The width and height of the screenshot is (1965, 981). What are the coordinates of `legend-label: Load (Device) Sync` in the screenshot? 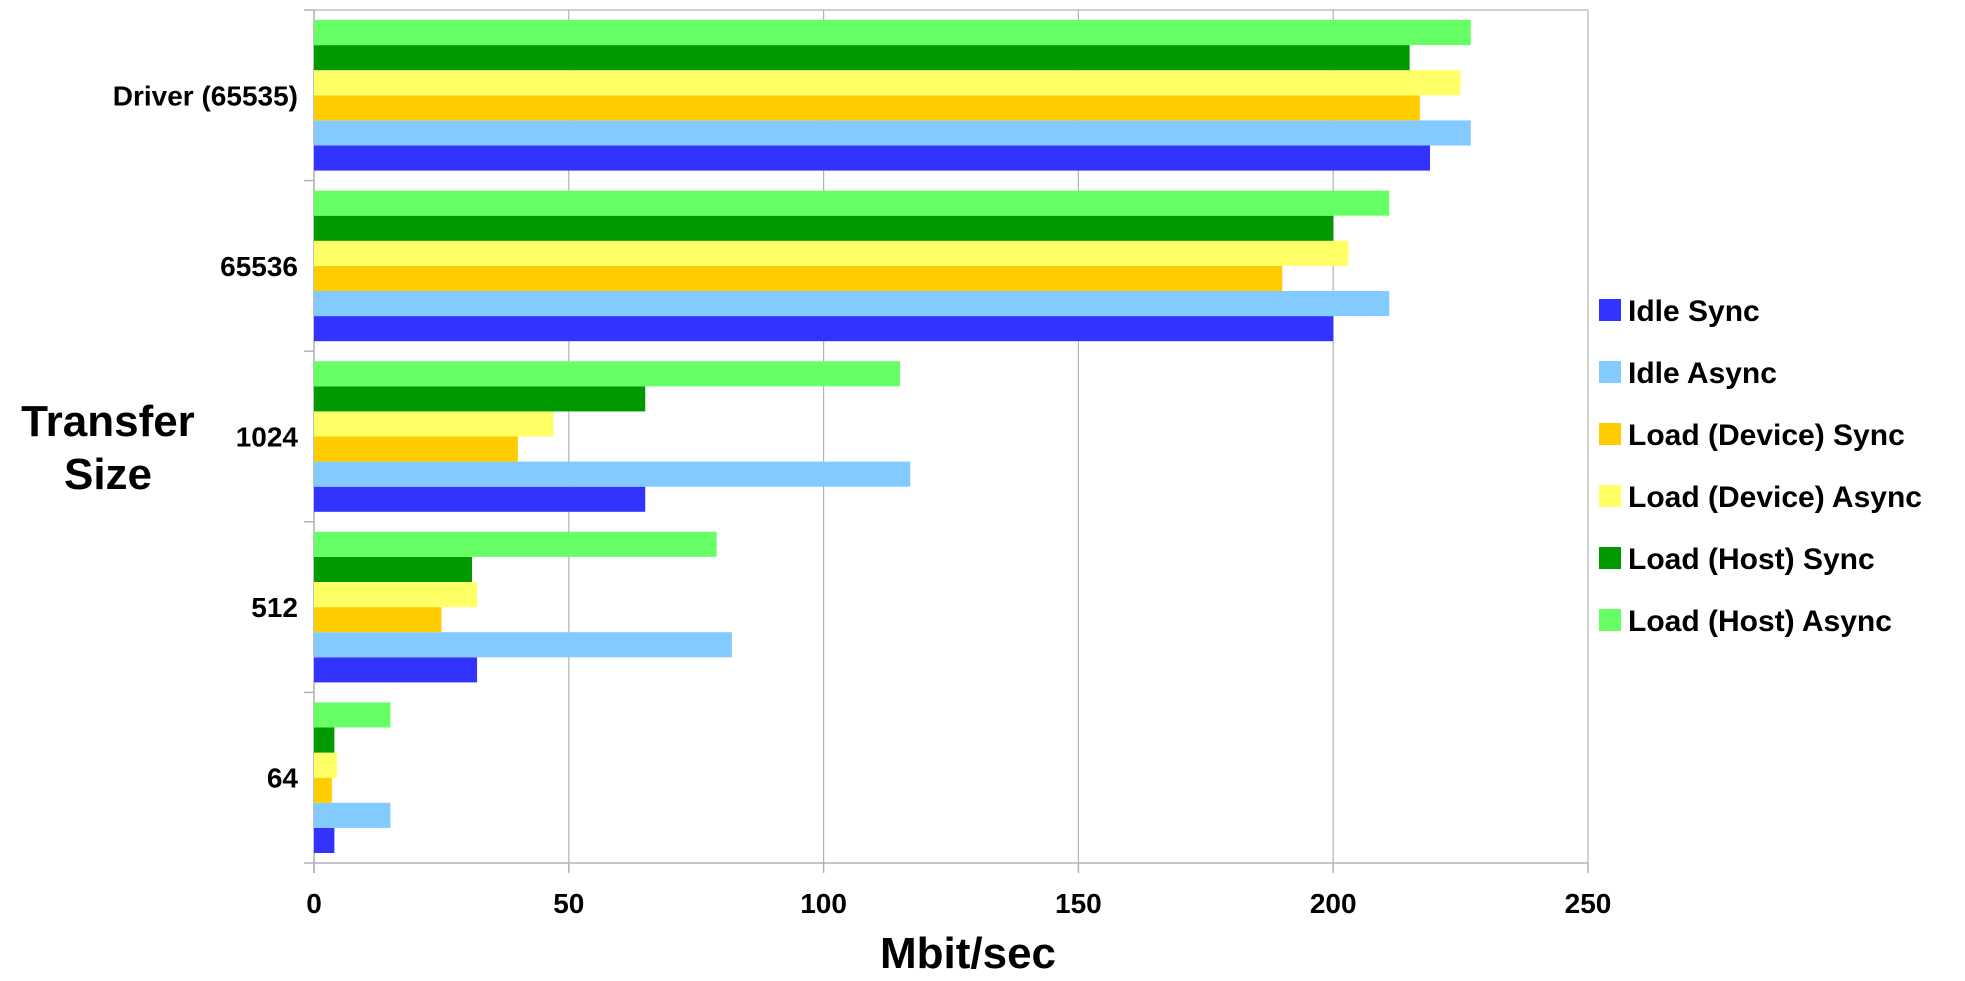 It's located at (1766, 435).